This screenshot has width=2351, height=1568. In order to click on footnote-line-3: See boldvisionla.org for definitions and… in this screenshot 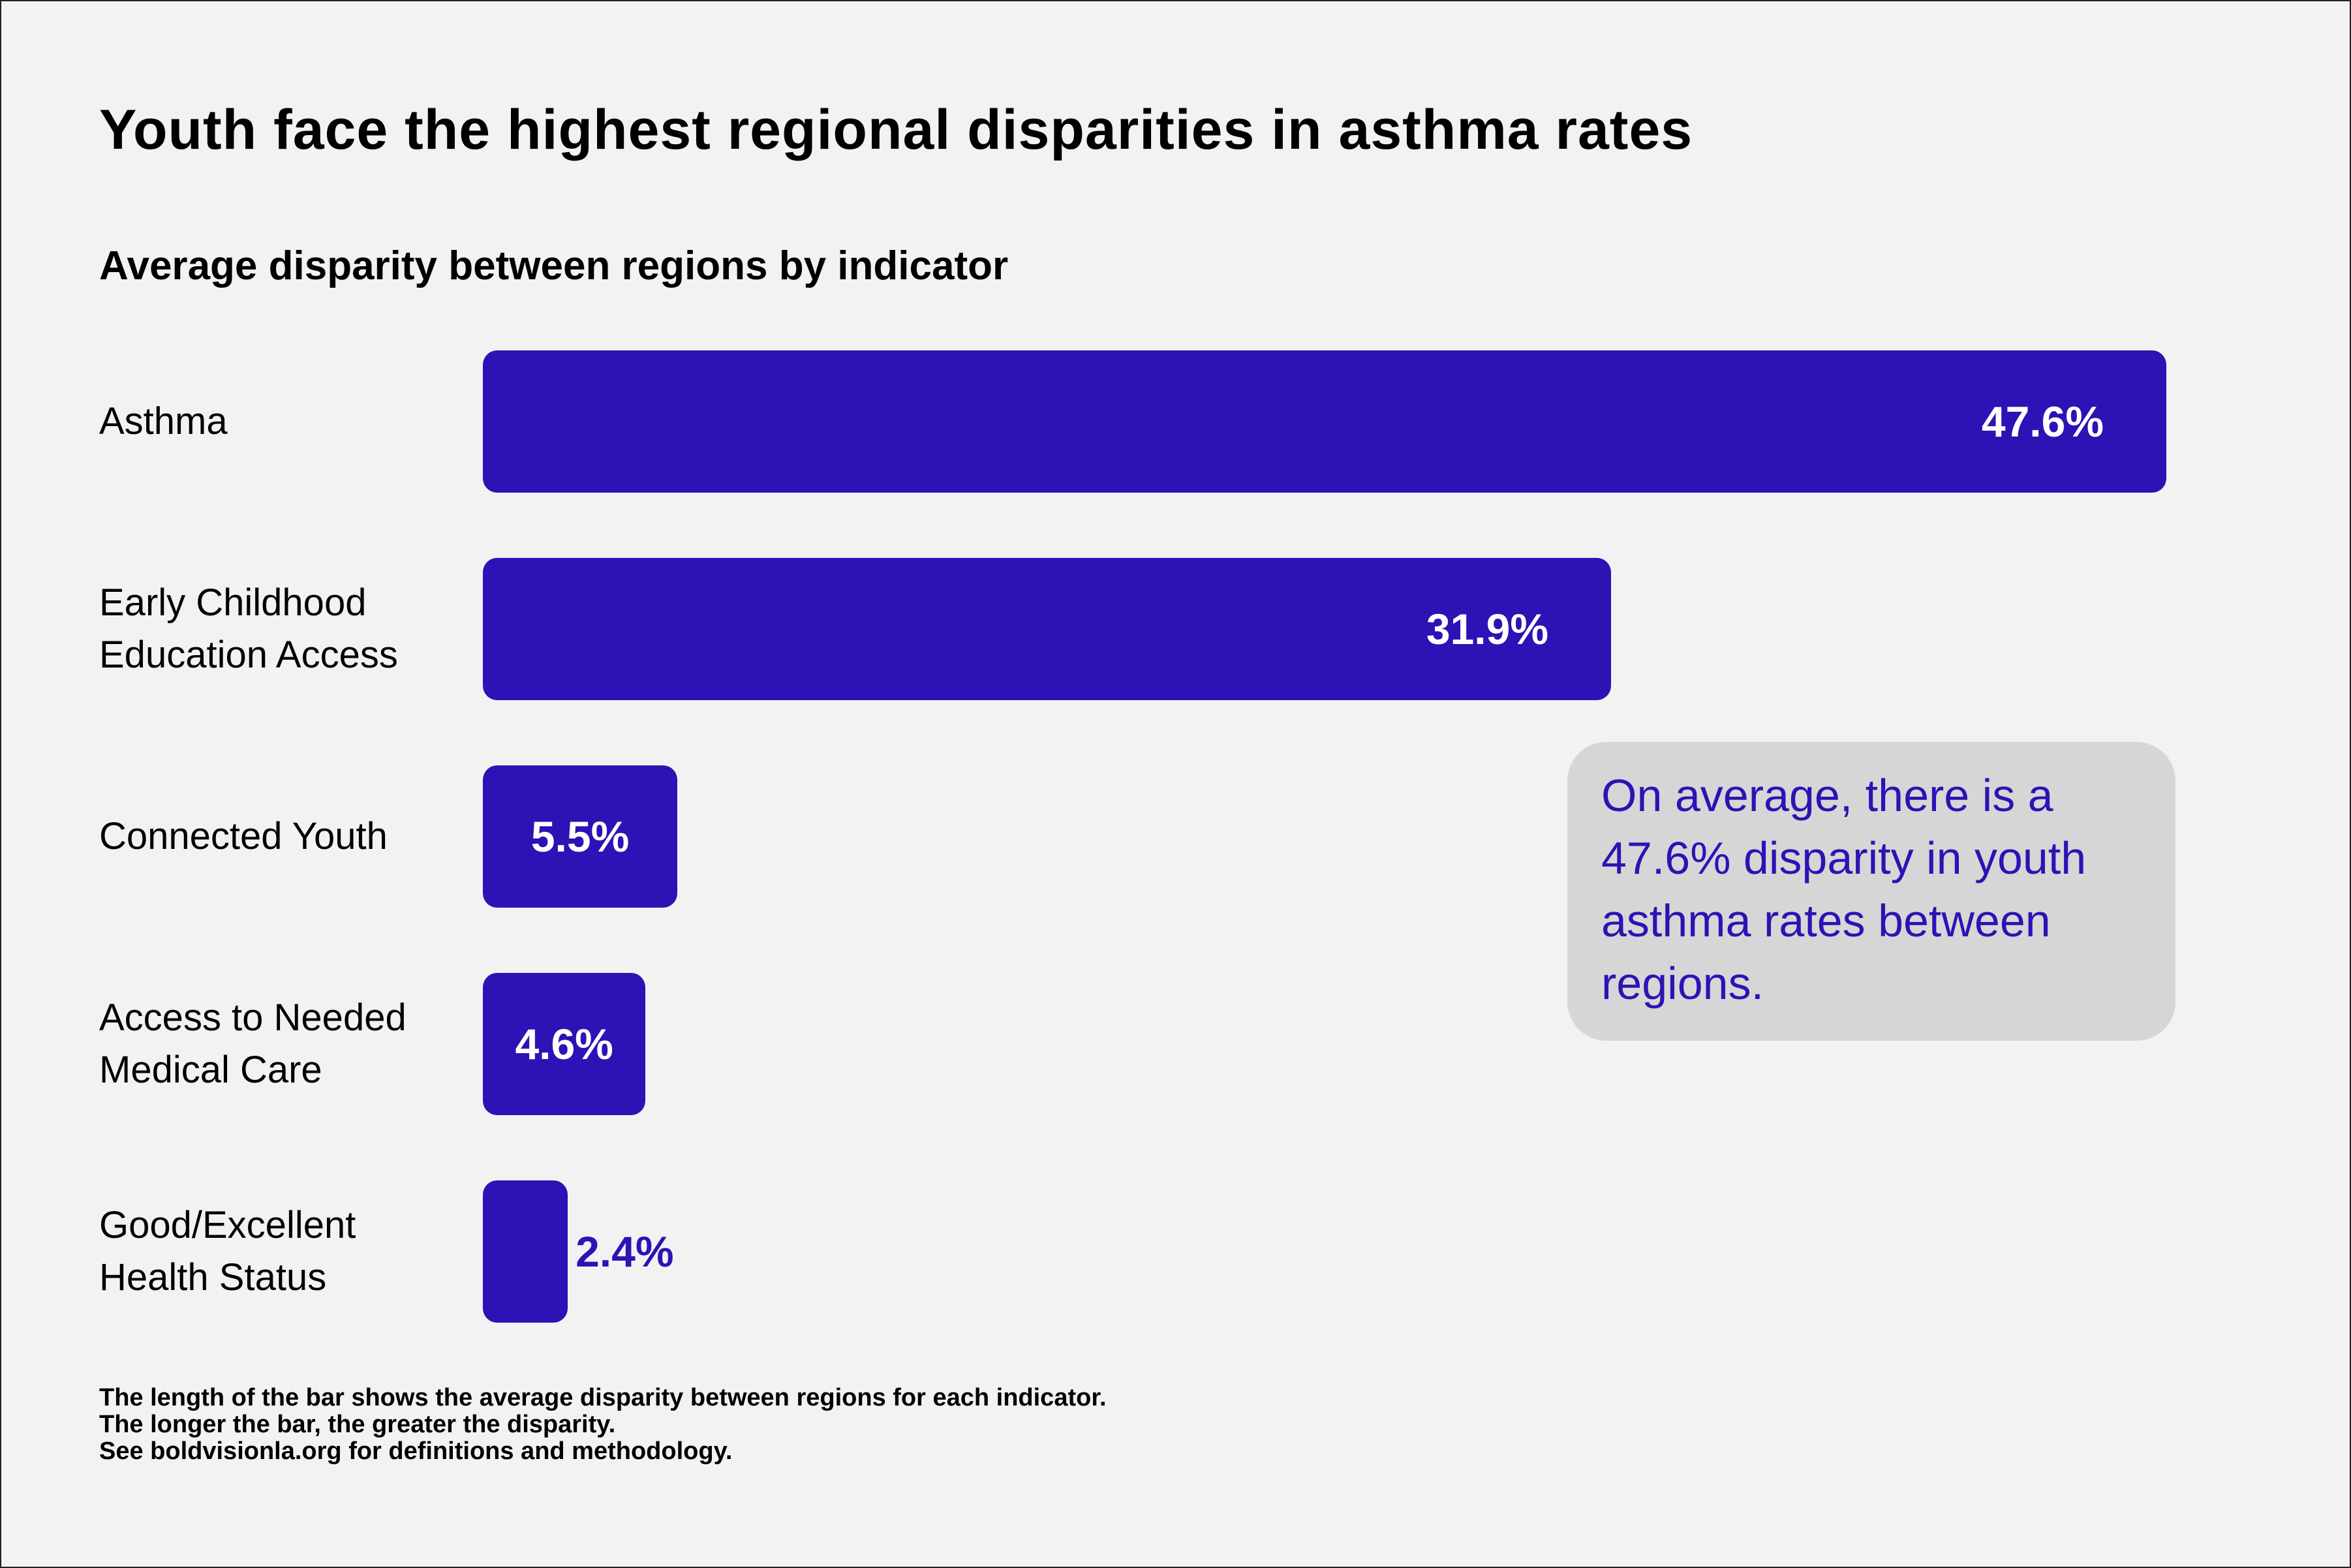, I will do `click(416, 1451)`.